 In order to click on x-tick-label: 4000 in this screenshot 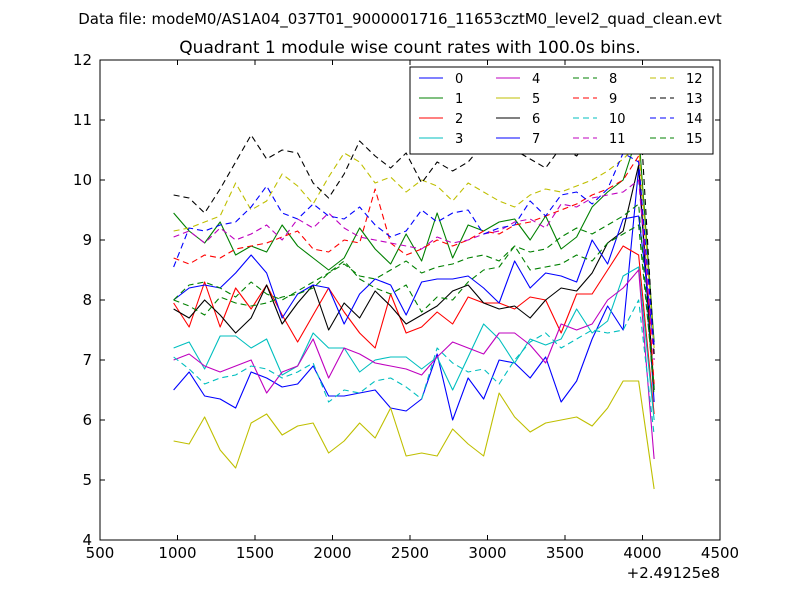, I will do `click(642, 553)`.